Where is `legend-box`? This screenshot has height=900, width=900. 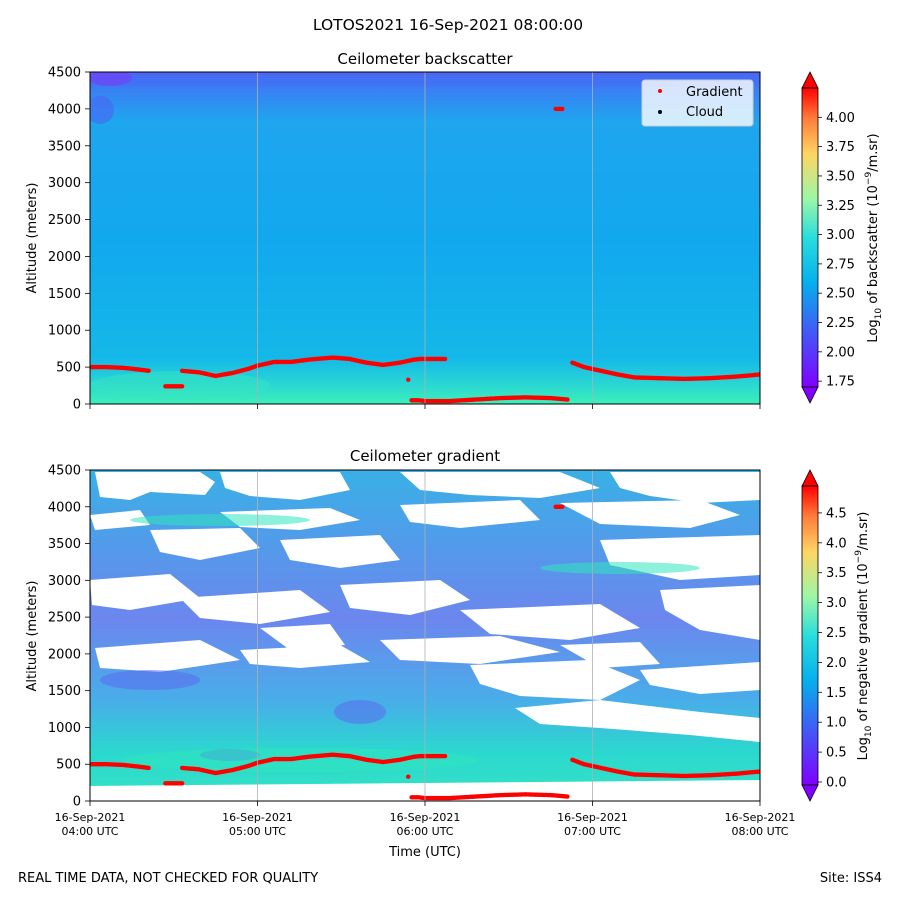
legend-box is located at coordinates (697, 103).